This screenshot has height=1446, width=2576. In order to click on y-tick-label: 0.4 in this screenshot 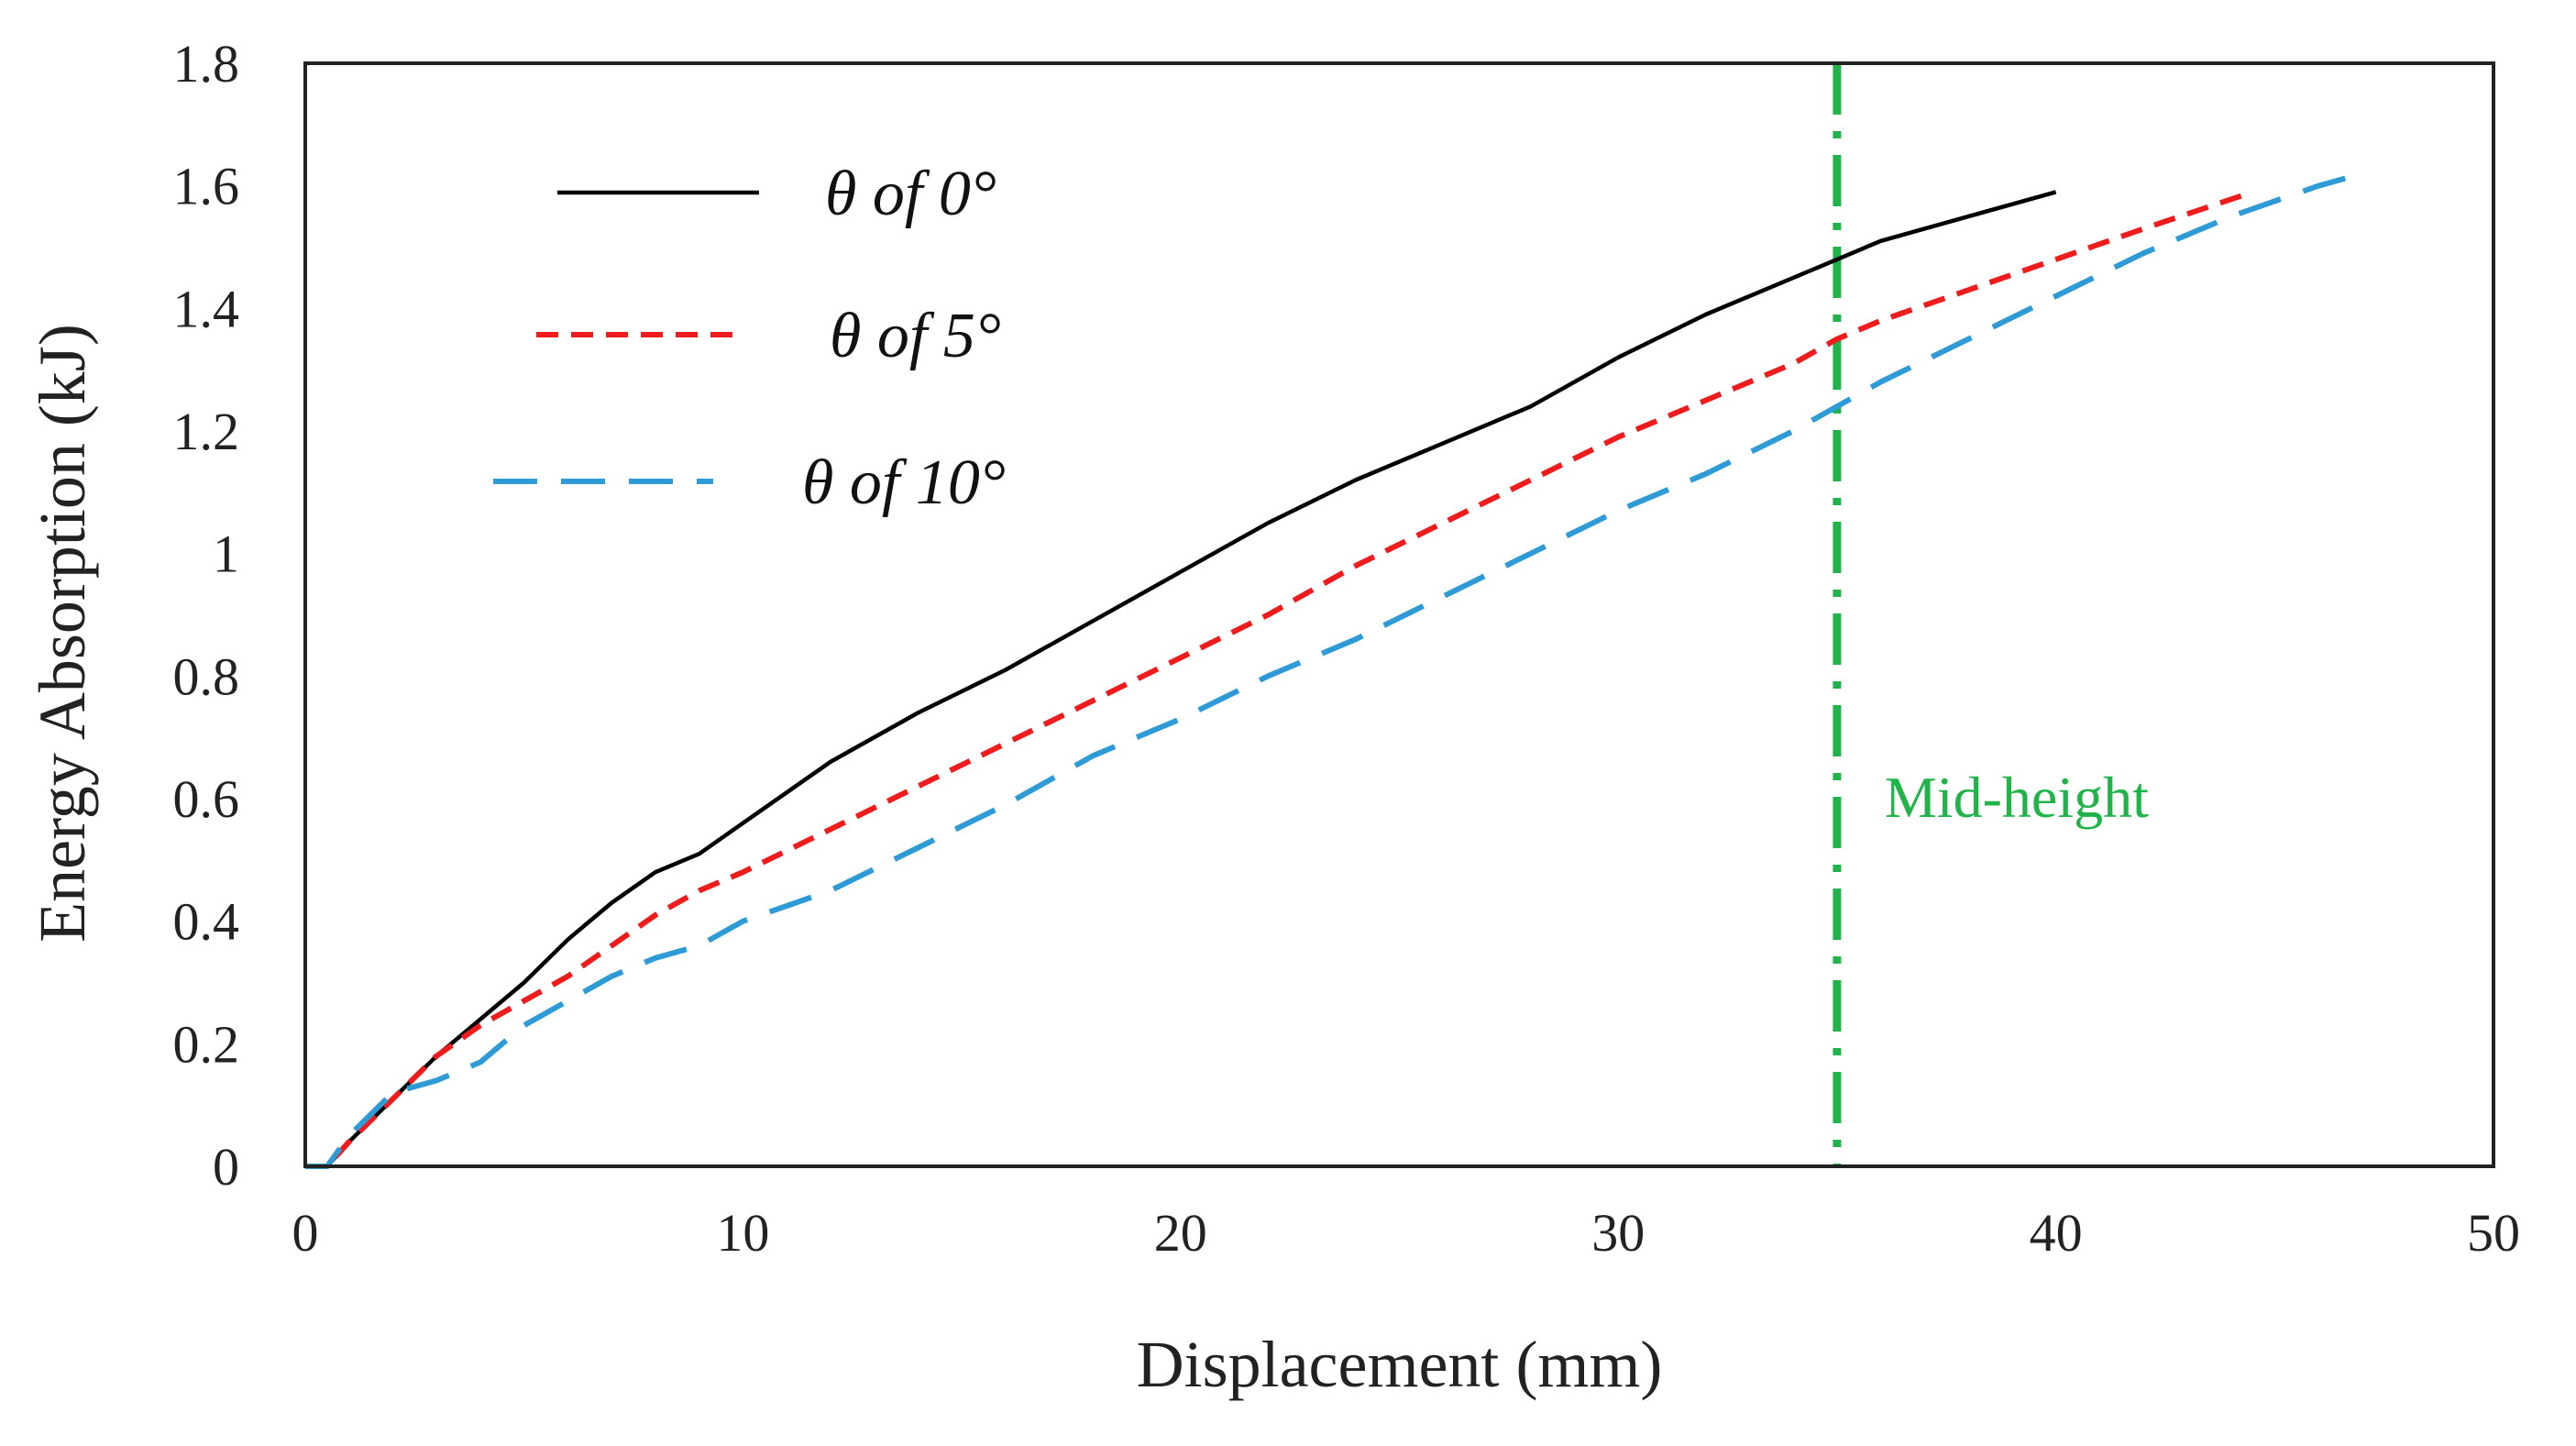, I will do `click(206, 922)`.